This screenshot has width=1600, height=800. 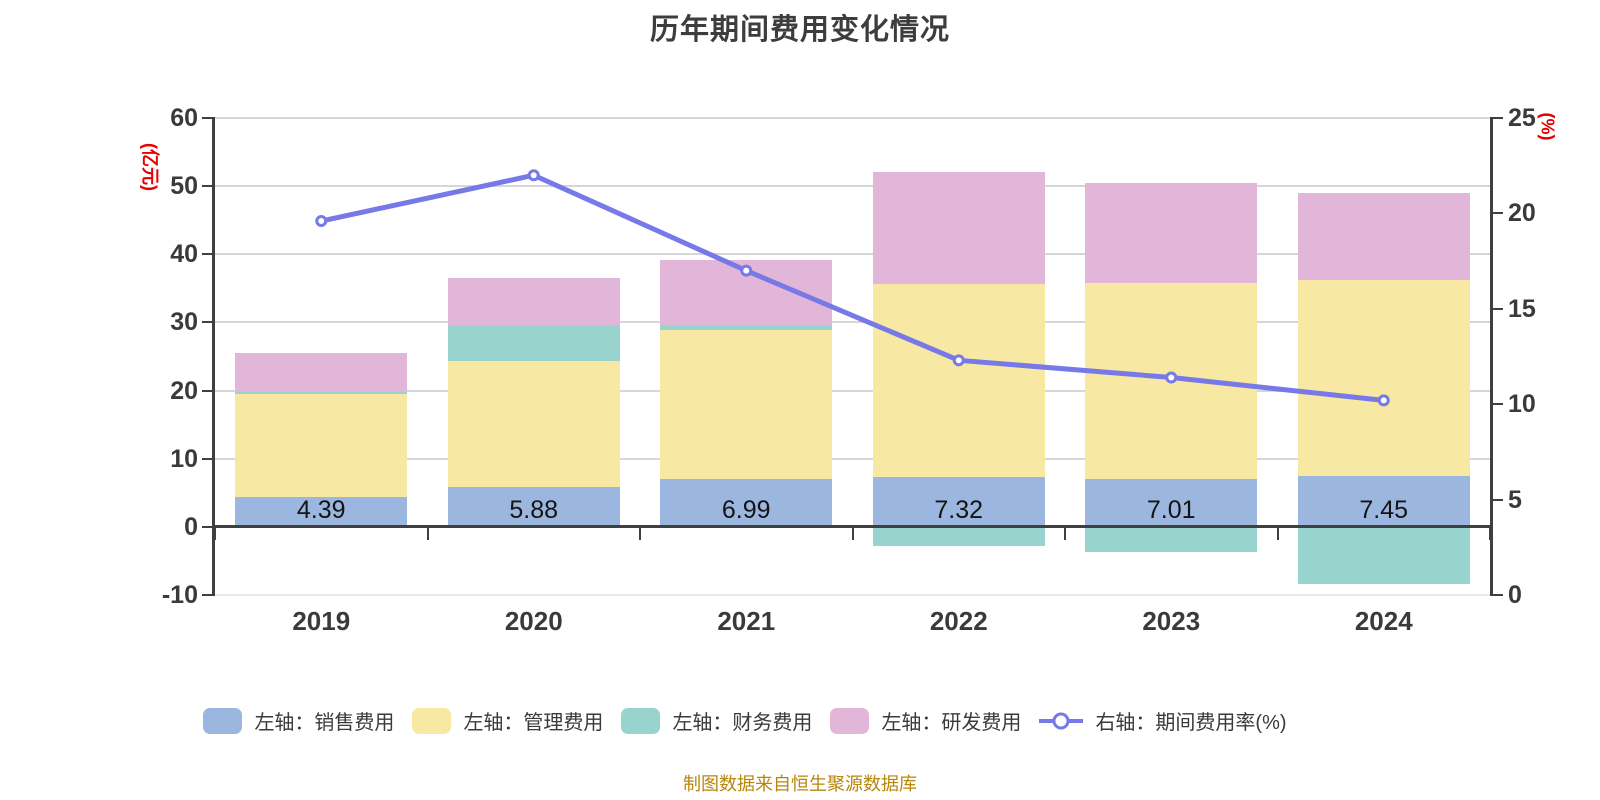 What do you see at coordinates (184, 118) in the screenshot?
I see `left-axis-tick-label: 60` at bounding box center [184, 118].